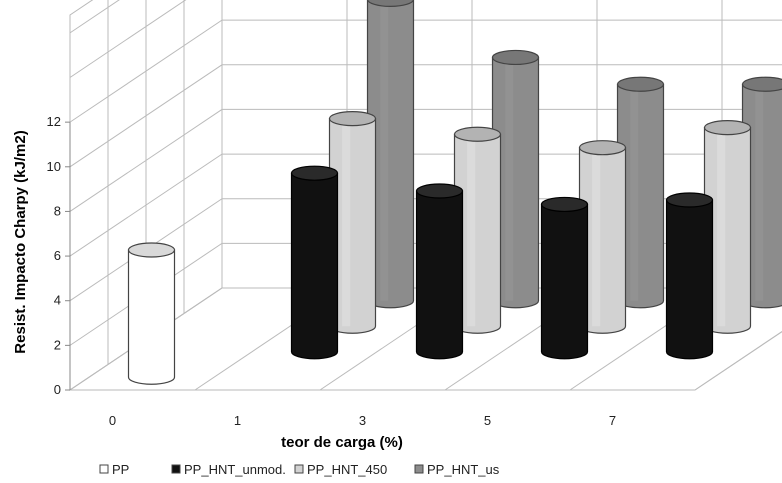  I want to click on legend-item: PP, so click(114, 469).